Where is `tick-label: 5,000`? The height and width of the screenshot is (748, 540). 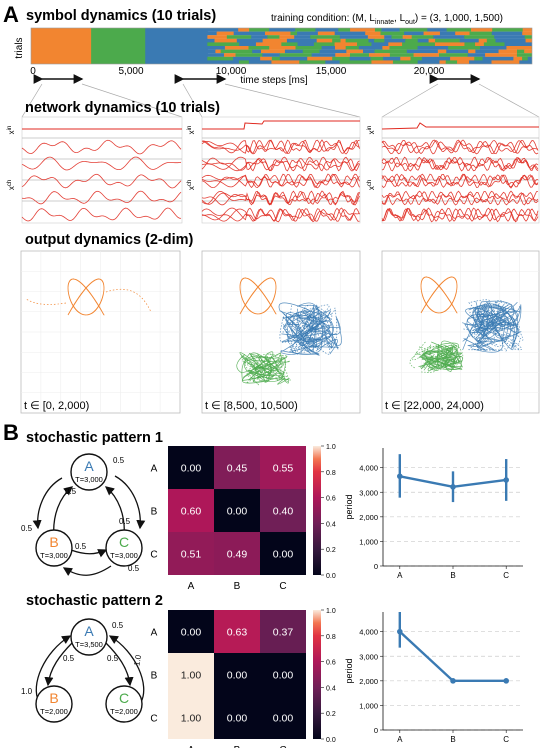 tick-label: 5,000 is located at coordinates (130, 71).